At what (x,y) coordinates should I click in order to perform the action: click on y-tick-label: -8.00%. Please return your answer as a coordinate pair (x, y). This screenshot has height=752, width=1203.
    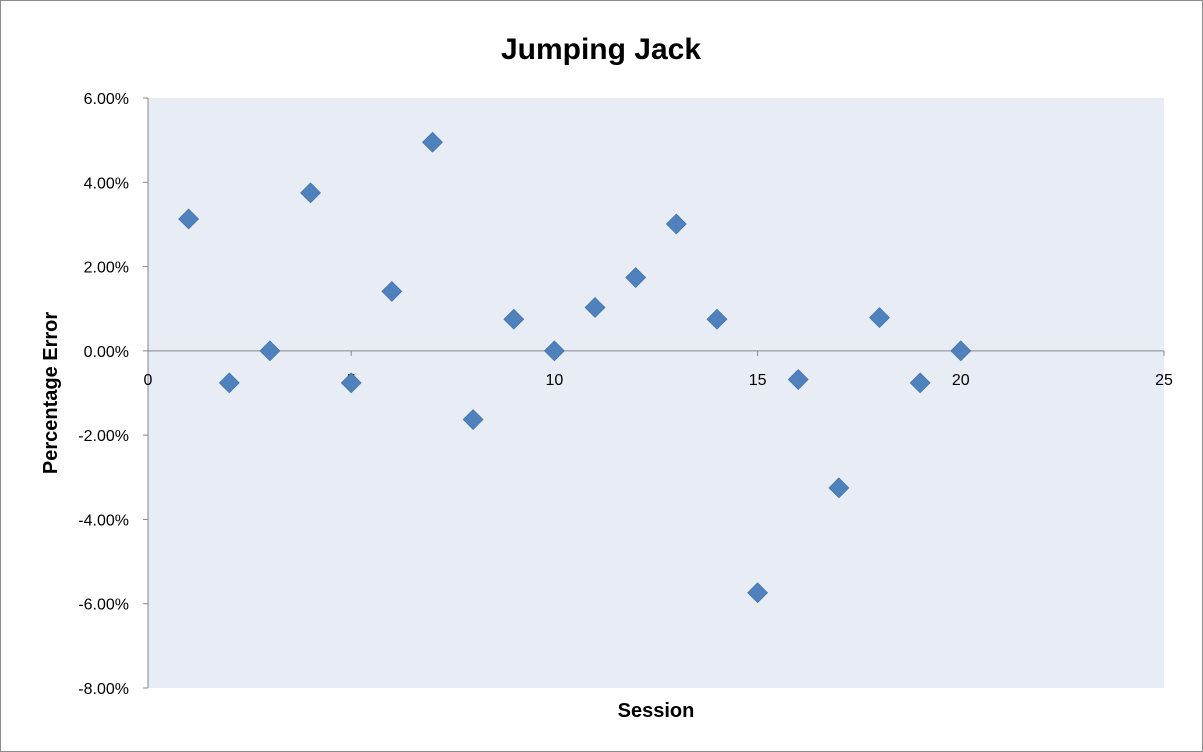
    Looking at the image, I should click on (103, 689).